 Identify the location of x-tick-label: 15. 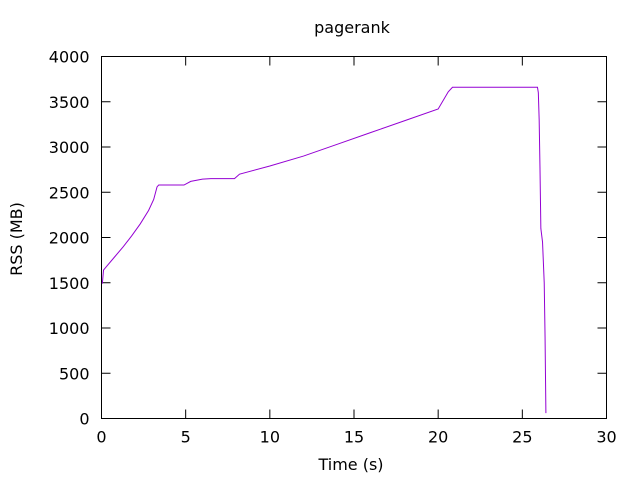
(354, 437).